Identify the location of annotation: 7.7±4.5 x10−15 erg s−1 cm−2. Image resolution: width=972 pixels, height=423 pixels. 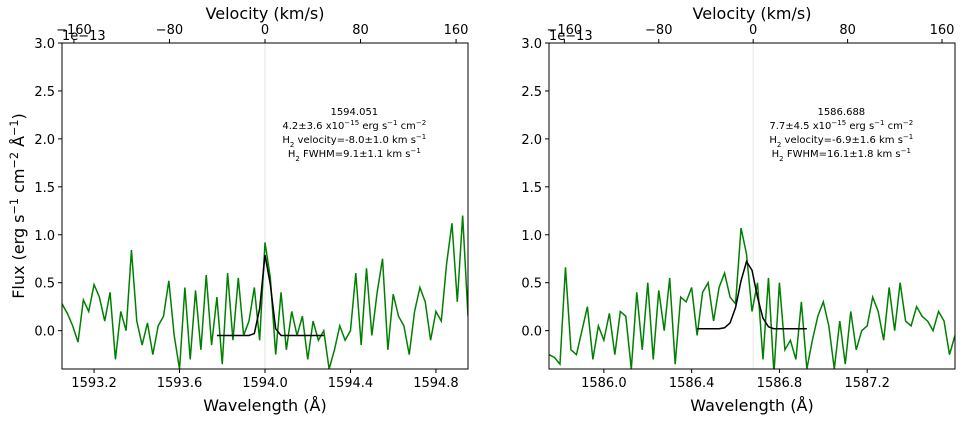
(841, 125).